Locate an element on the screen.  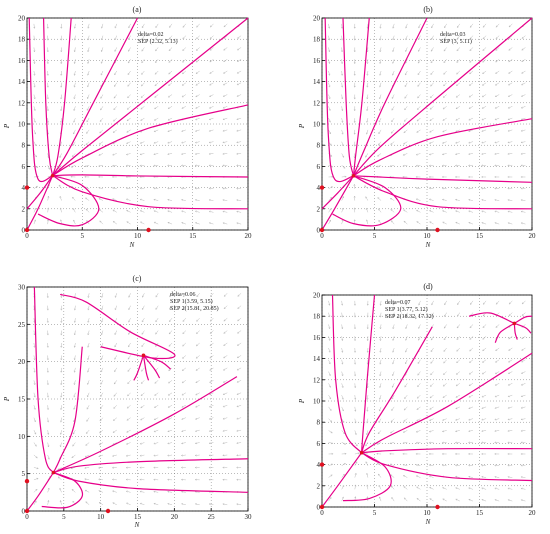
trajectory-curve is located at coordinates (150, 140).